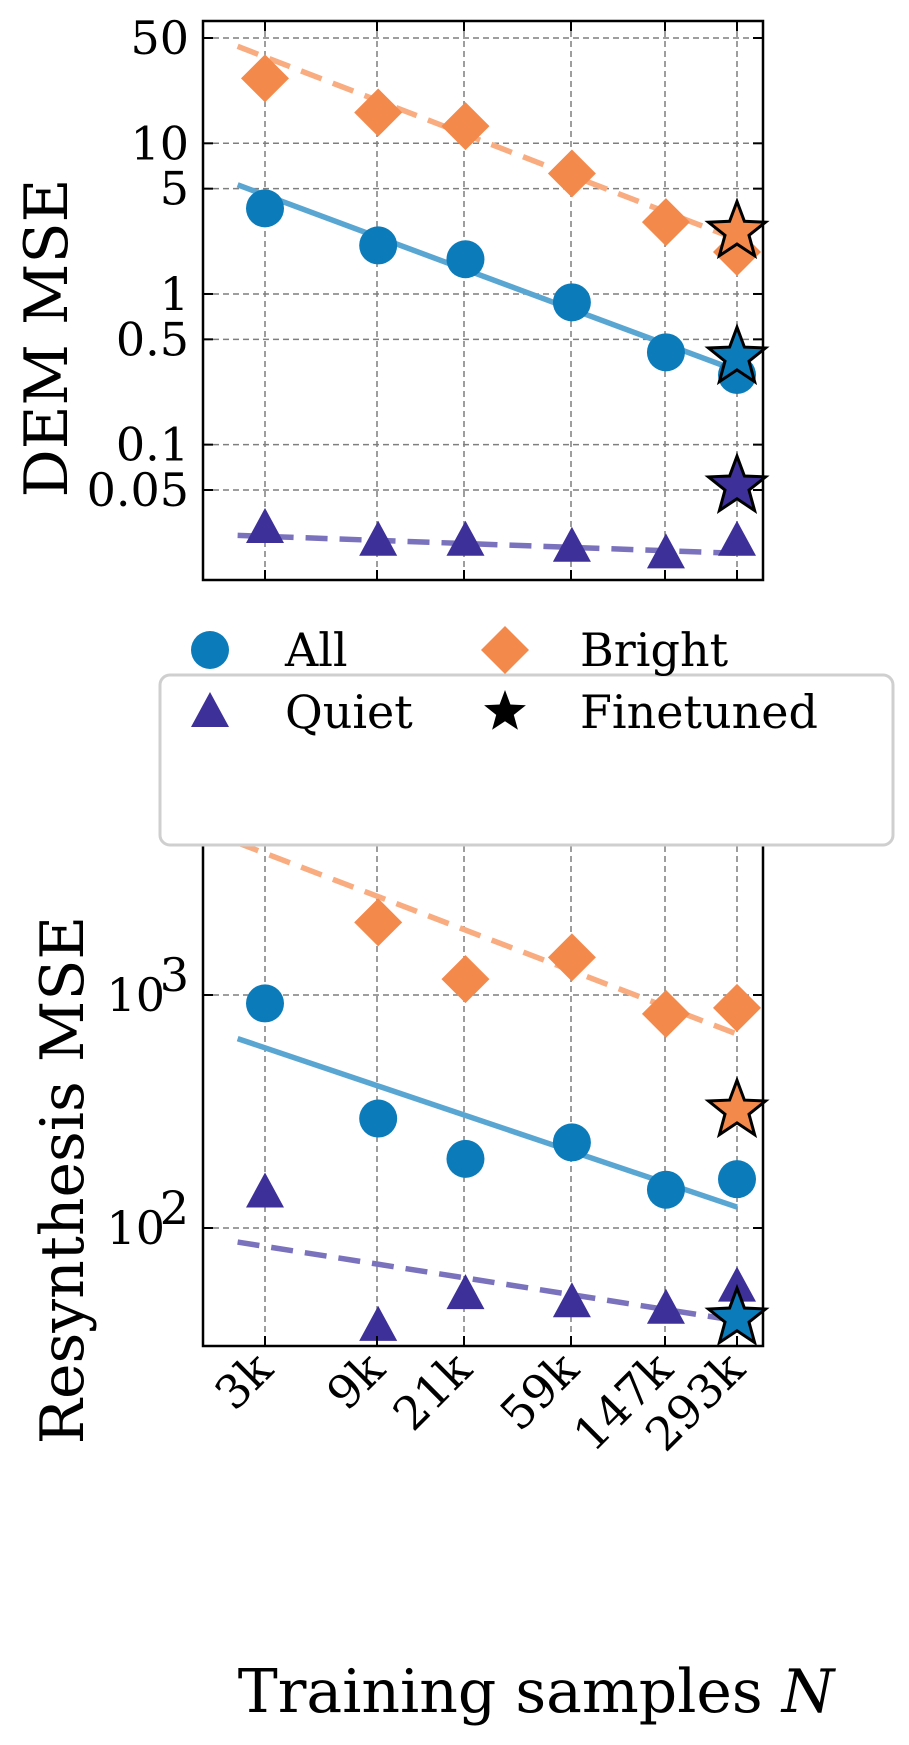  Describe the element at coordinates (174, 294) in the screenshot. I see `y-tick-label: 1` at that location.